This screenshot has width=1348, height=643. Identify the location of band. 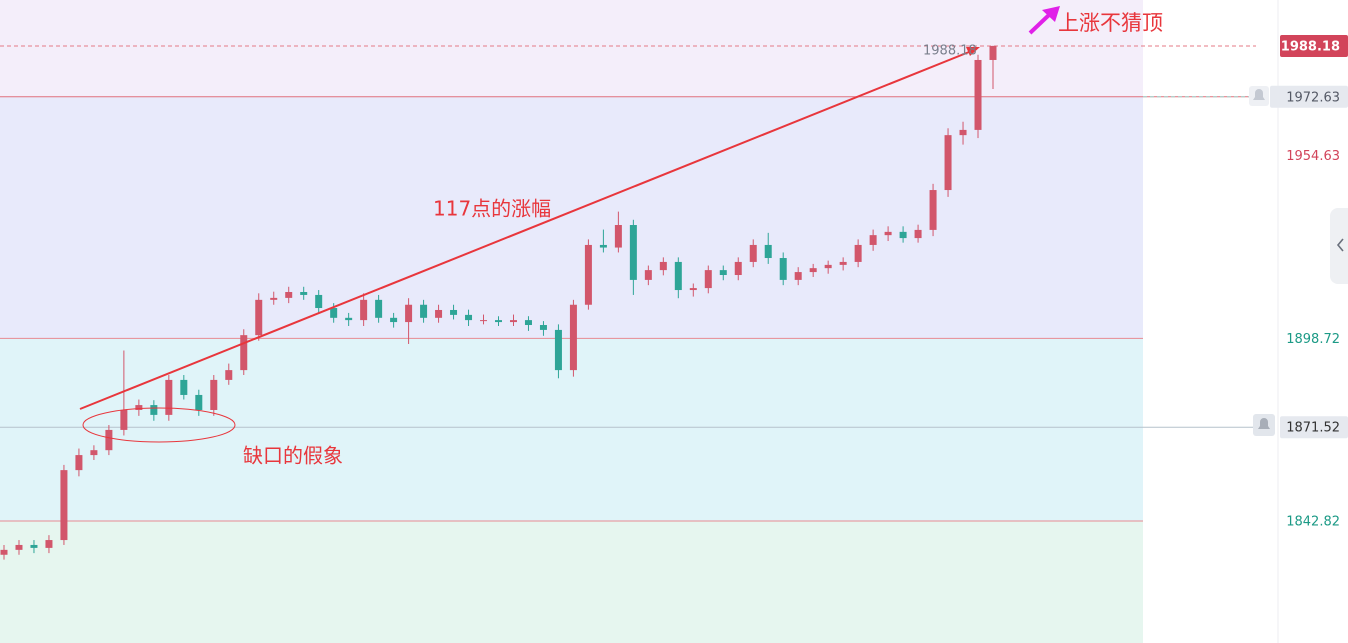
(571, 48).